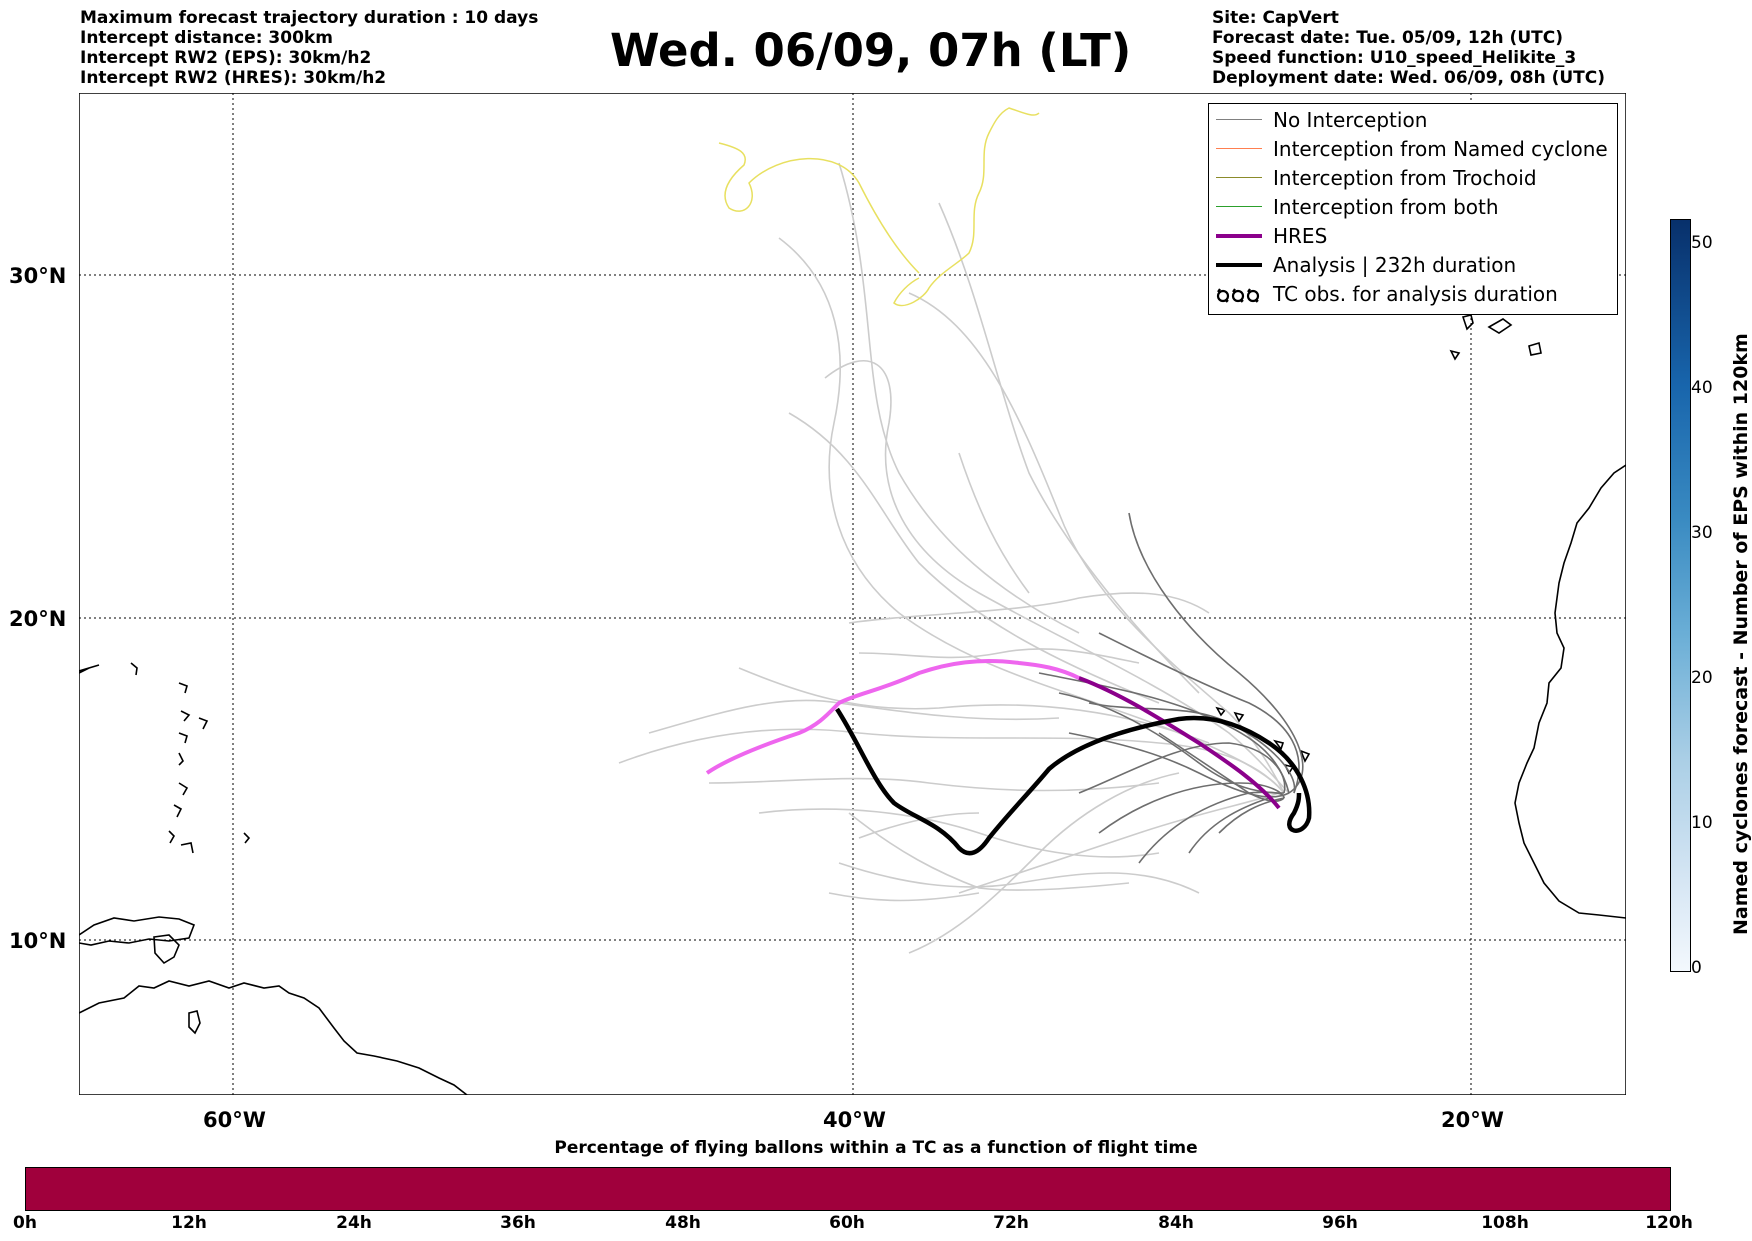 Image resolution: width=1752 pixels, height=1241 pixels. I want to click on header-right-line: Site: CapVert, so click(1275, 18).